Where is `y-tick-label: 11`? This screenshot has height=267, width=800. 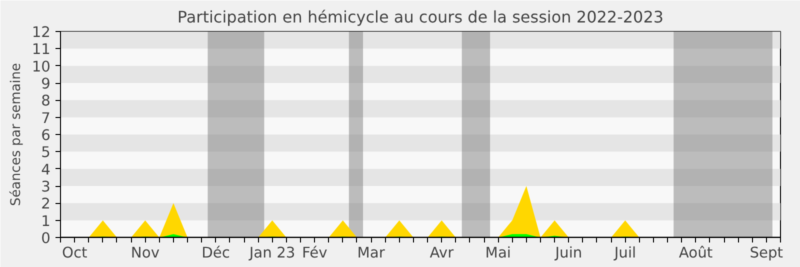
y-tick-label: 11 is located at coordinates (41, 49).